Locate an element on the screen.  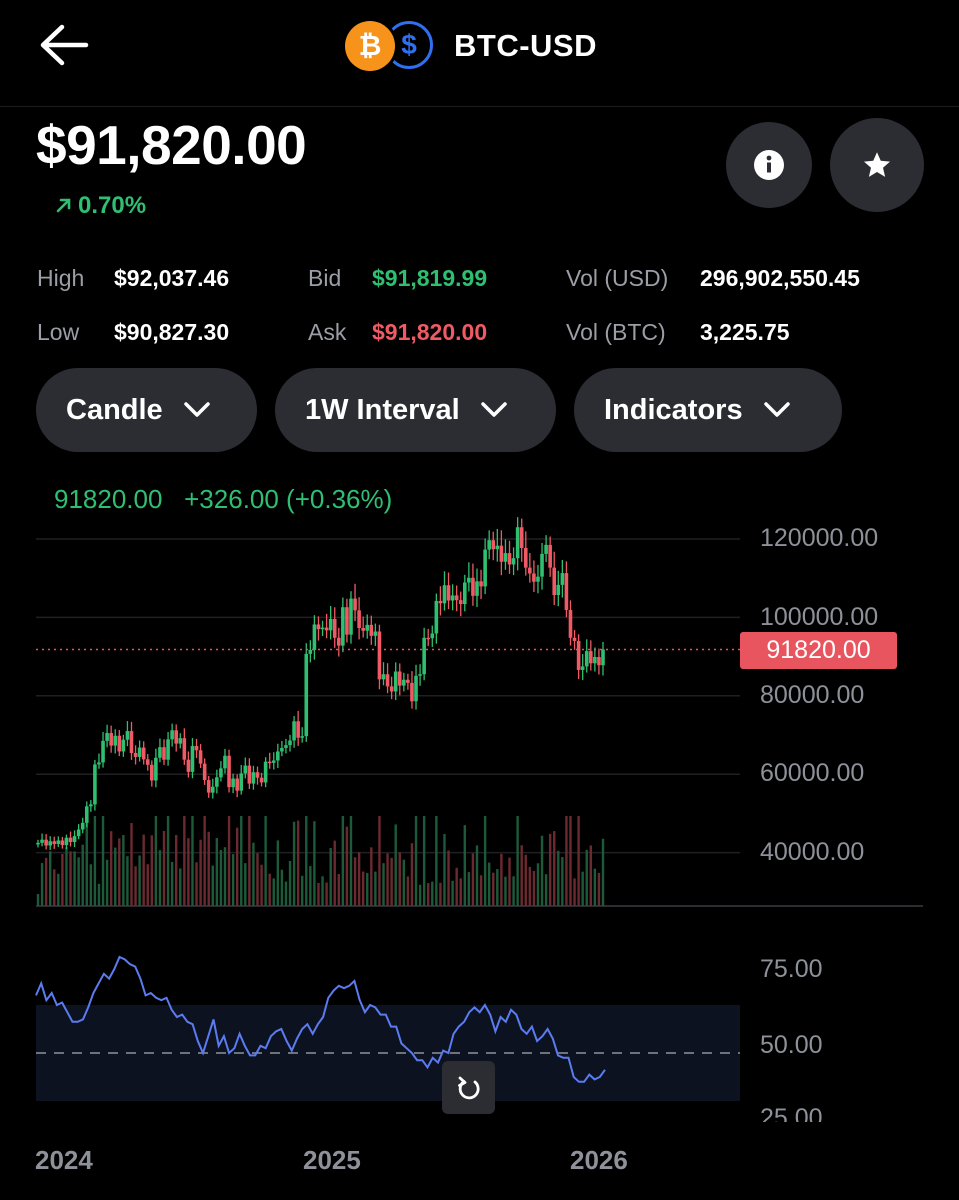
interval-dropdown: 1W Interval is located at coordinates (415, 410).